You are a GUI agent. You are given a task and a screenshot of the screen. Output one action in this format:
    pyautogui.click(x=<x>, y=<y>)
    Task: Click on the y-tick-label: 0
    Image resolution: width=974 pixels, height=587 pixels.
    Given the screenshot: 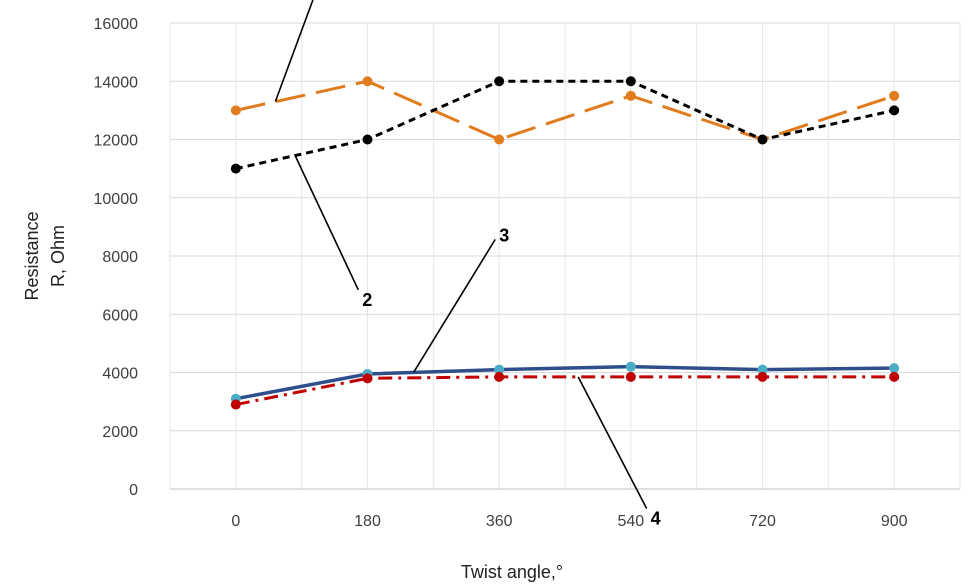 What is the action you would take?
    pyautogui.click(x=133, y=490)
    